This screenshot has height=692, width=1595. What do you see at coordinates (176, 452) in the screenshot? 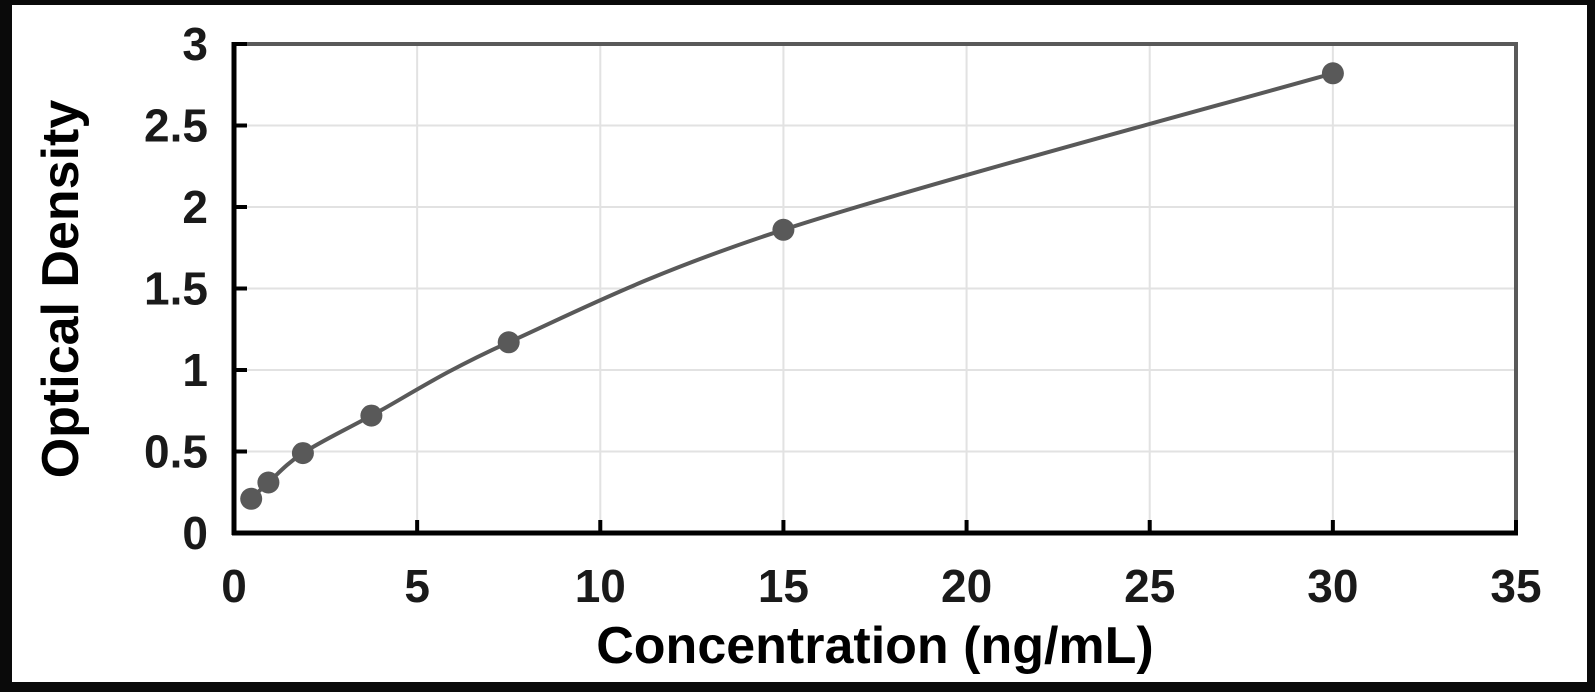
I see `y-tick-label: 0.5` at bounding box center [176, 452].